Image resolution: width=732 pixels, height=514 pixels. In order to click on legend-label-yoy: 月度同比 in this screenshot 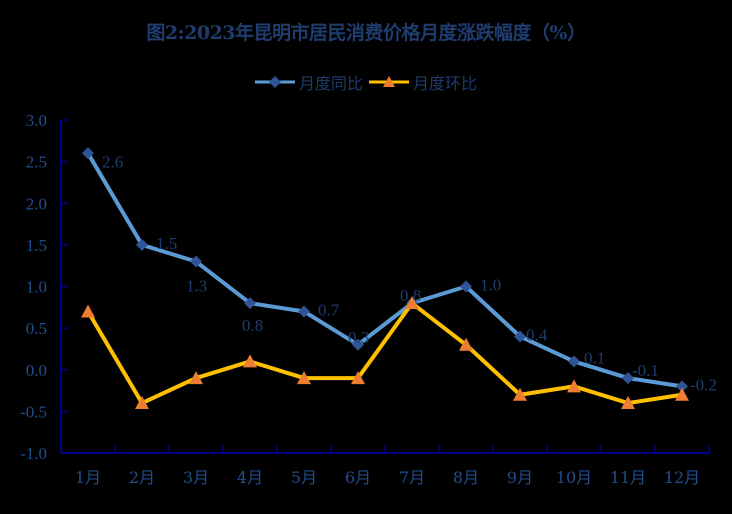, I will do `click(330, 83)`.